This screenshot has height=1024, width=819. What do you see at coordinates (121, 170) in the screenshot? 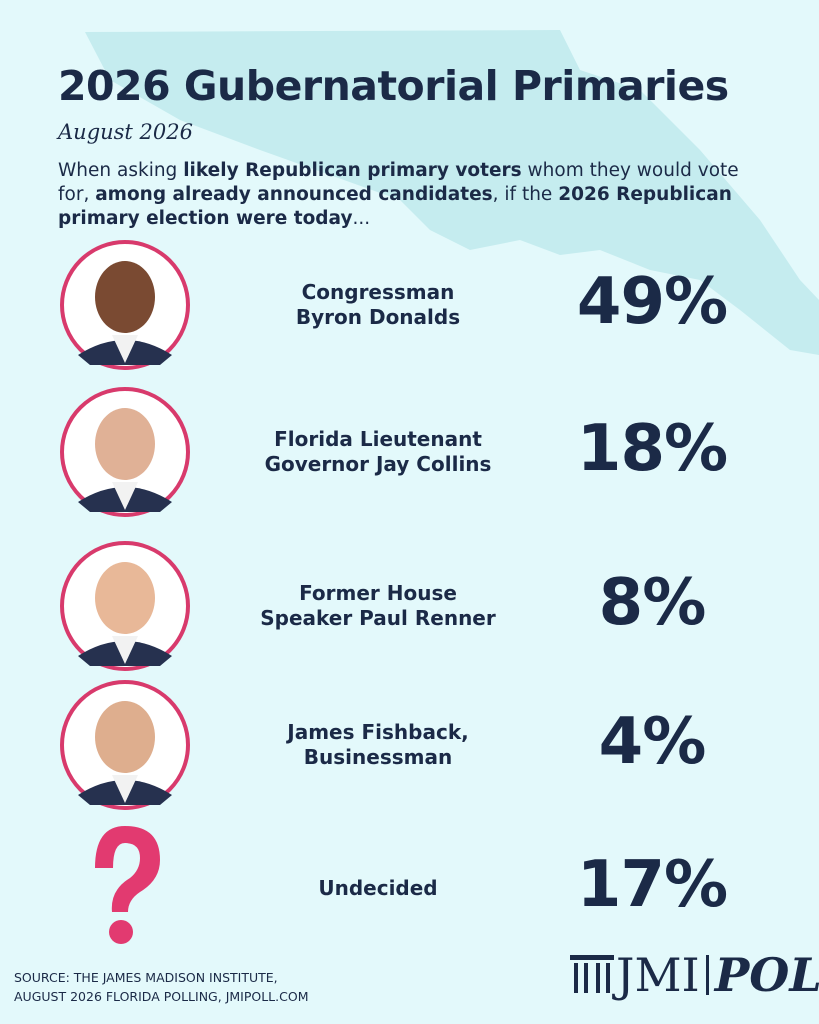
I see `description-text: When asking` at bounding box center [121, 170].